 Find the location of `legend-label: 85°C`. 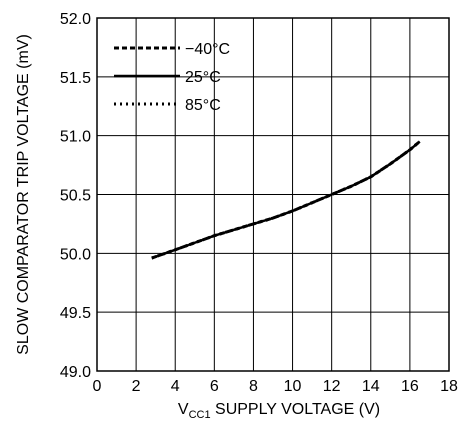

legend-label: 85°C is located at coordinates (203, 105).